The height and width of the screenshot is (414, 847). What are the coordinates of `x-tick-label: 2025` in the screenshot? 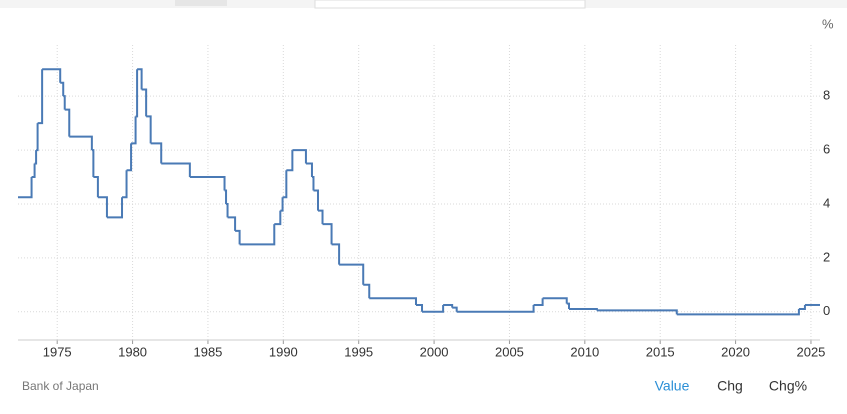 It's located at (810, 351).